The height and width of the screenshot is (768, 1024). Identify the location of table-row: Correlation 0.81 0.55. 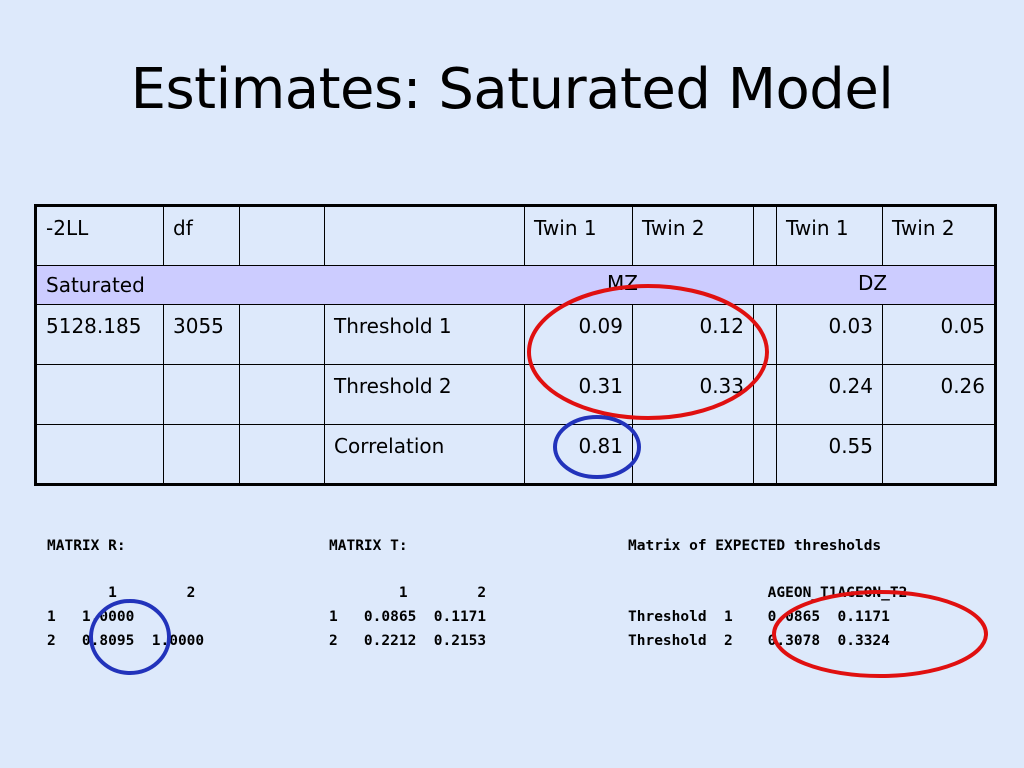
(515, 454).